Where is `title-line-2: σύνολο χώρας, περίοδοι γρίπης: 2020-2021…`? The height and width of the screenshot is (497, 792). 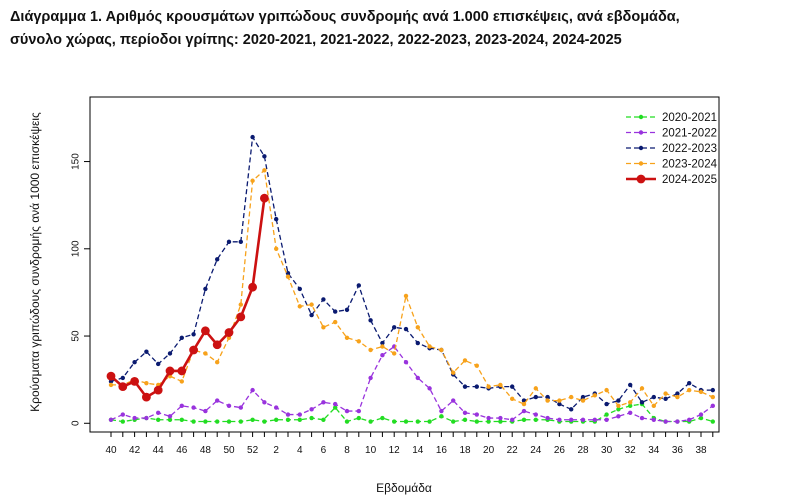
title-line-2: σύνολο χώρας, περίοδοι γρίπης: 2020-2021… is located at coordinates (316, 40).